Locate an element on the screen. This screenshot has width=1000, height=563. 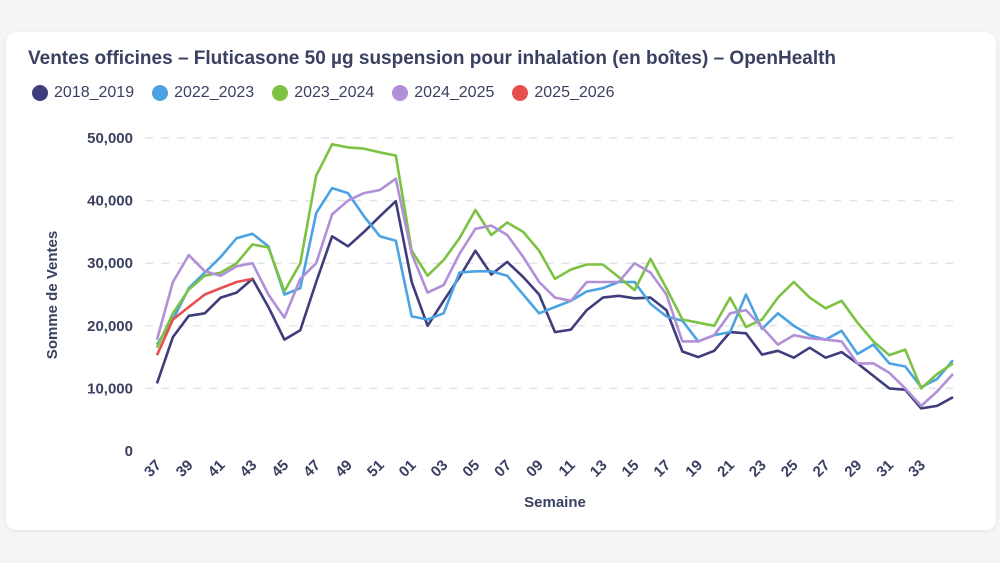
x-tick-label: 21 is located at coordinates (726, 469).